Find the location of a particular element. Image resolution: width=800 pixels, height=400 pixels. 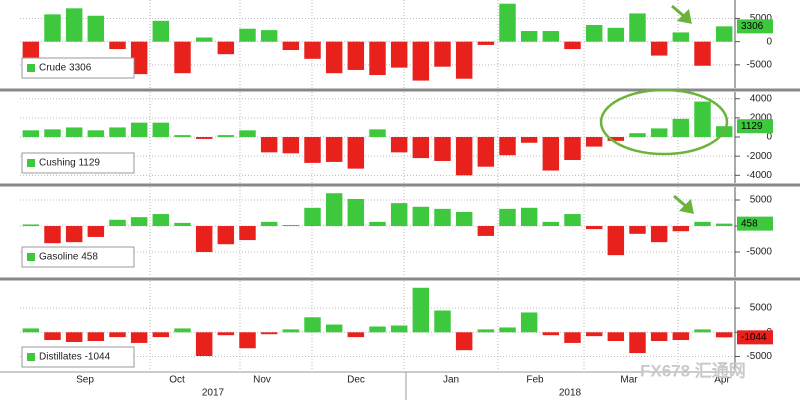

x-month-label: Mar is located at coordinates (629, 380).